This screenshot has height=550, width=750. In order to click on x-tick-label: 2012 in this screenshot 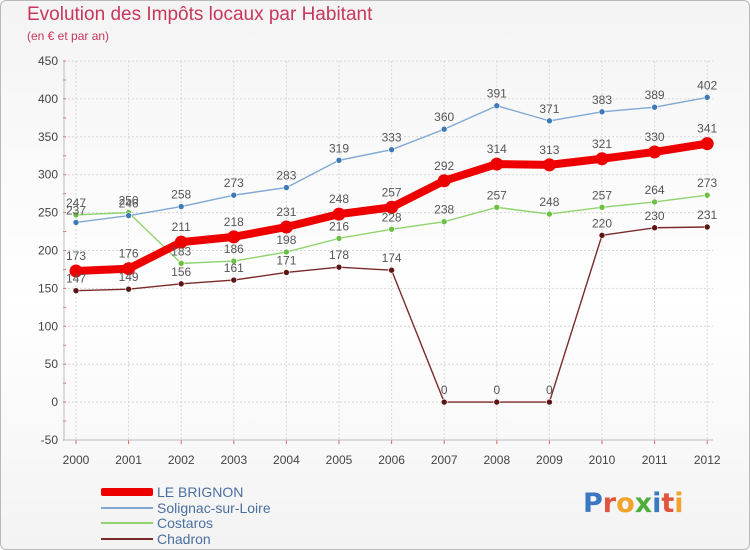, I will do `click(707, 460)`.